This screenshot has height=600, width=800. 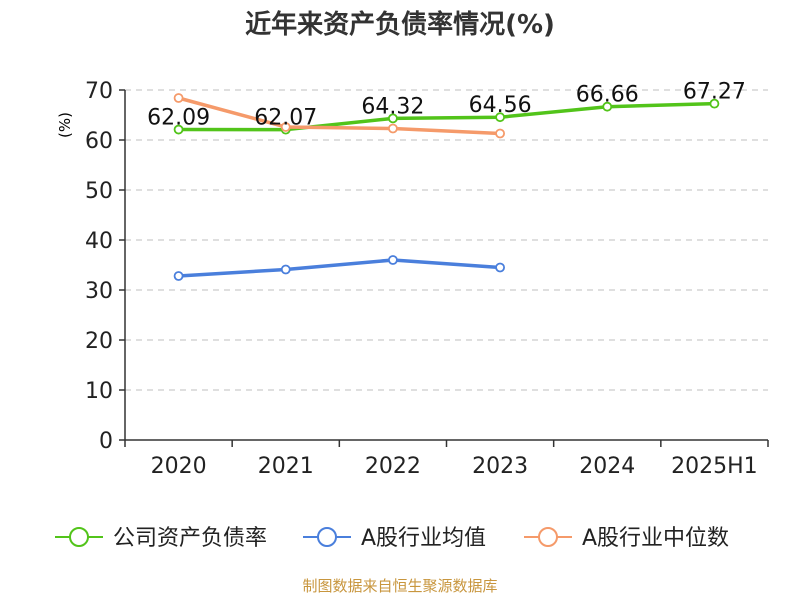 What do you see at coordinates (607, 95) in the screenshot?
I see `data-label: 66.66` at bounding box center [607, 95].